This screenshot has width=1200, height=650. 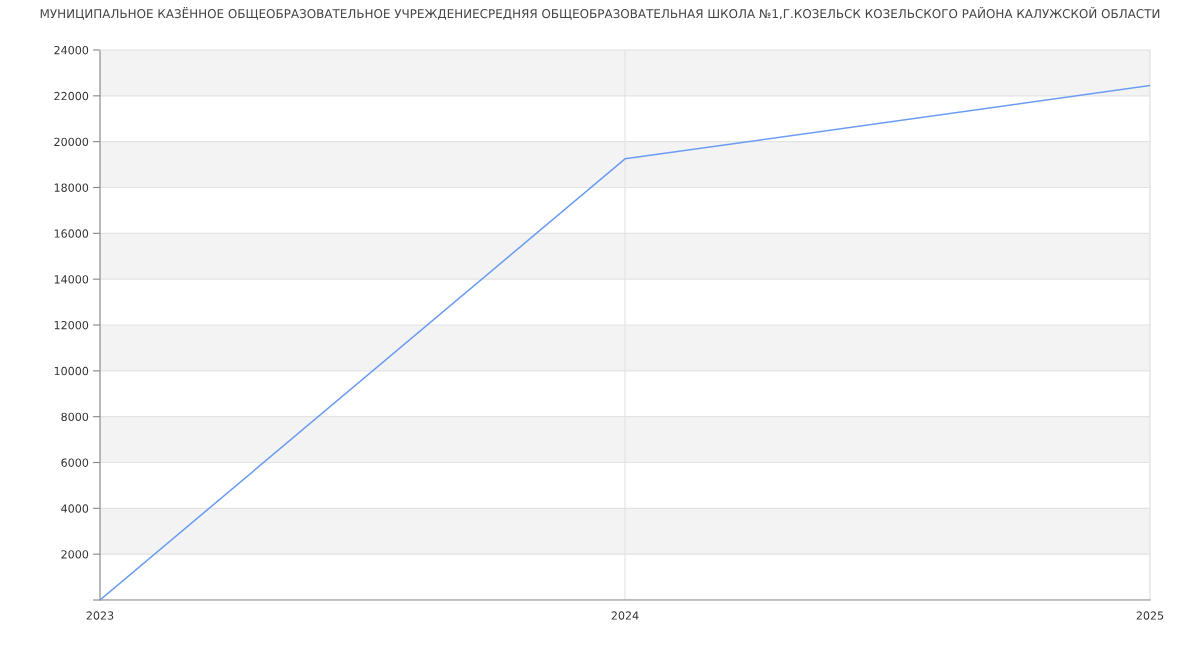 I want to click on y-tick-label: 2000, so click(x=75, y=554).